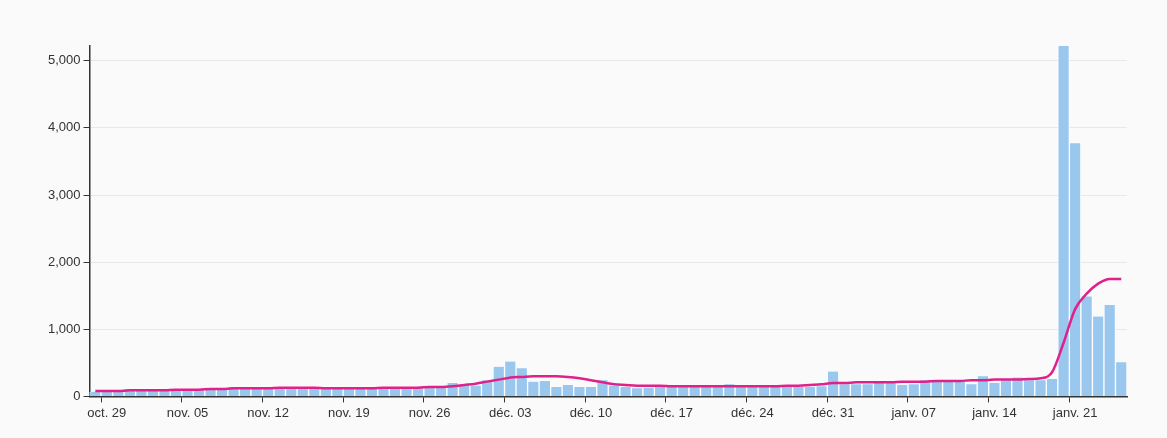 The height and width of the screenshot is (438, 1167). Describe the element at coordinates (64, 328) in the screenshot. I see `y-tick-label: 1,000` at that location.